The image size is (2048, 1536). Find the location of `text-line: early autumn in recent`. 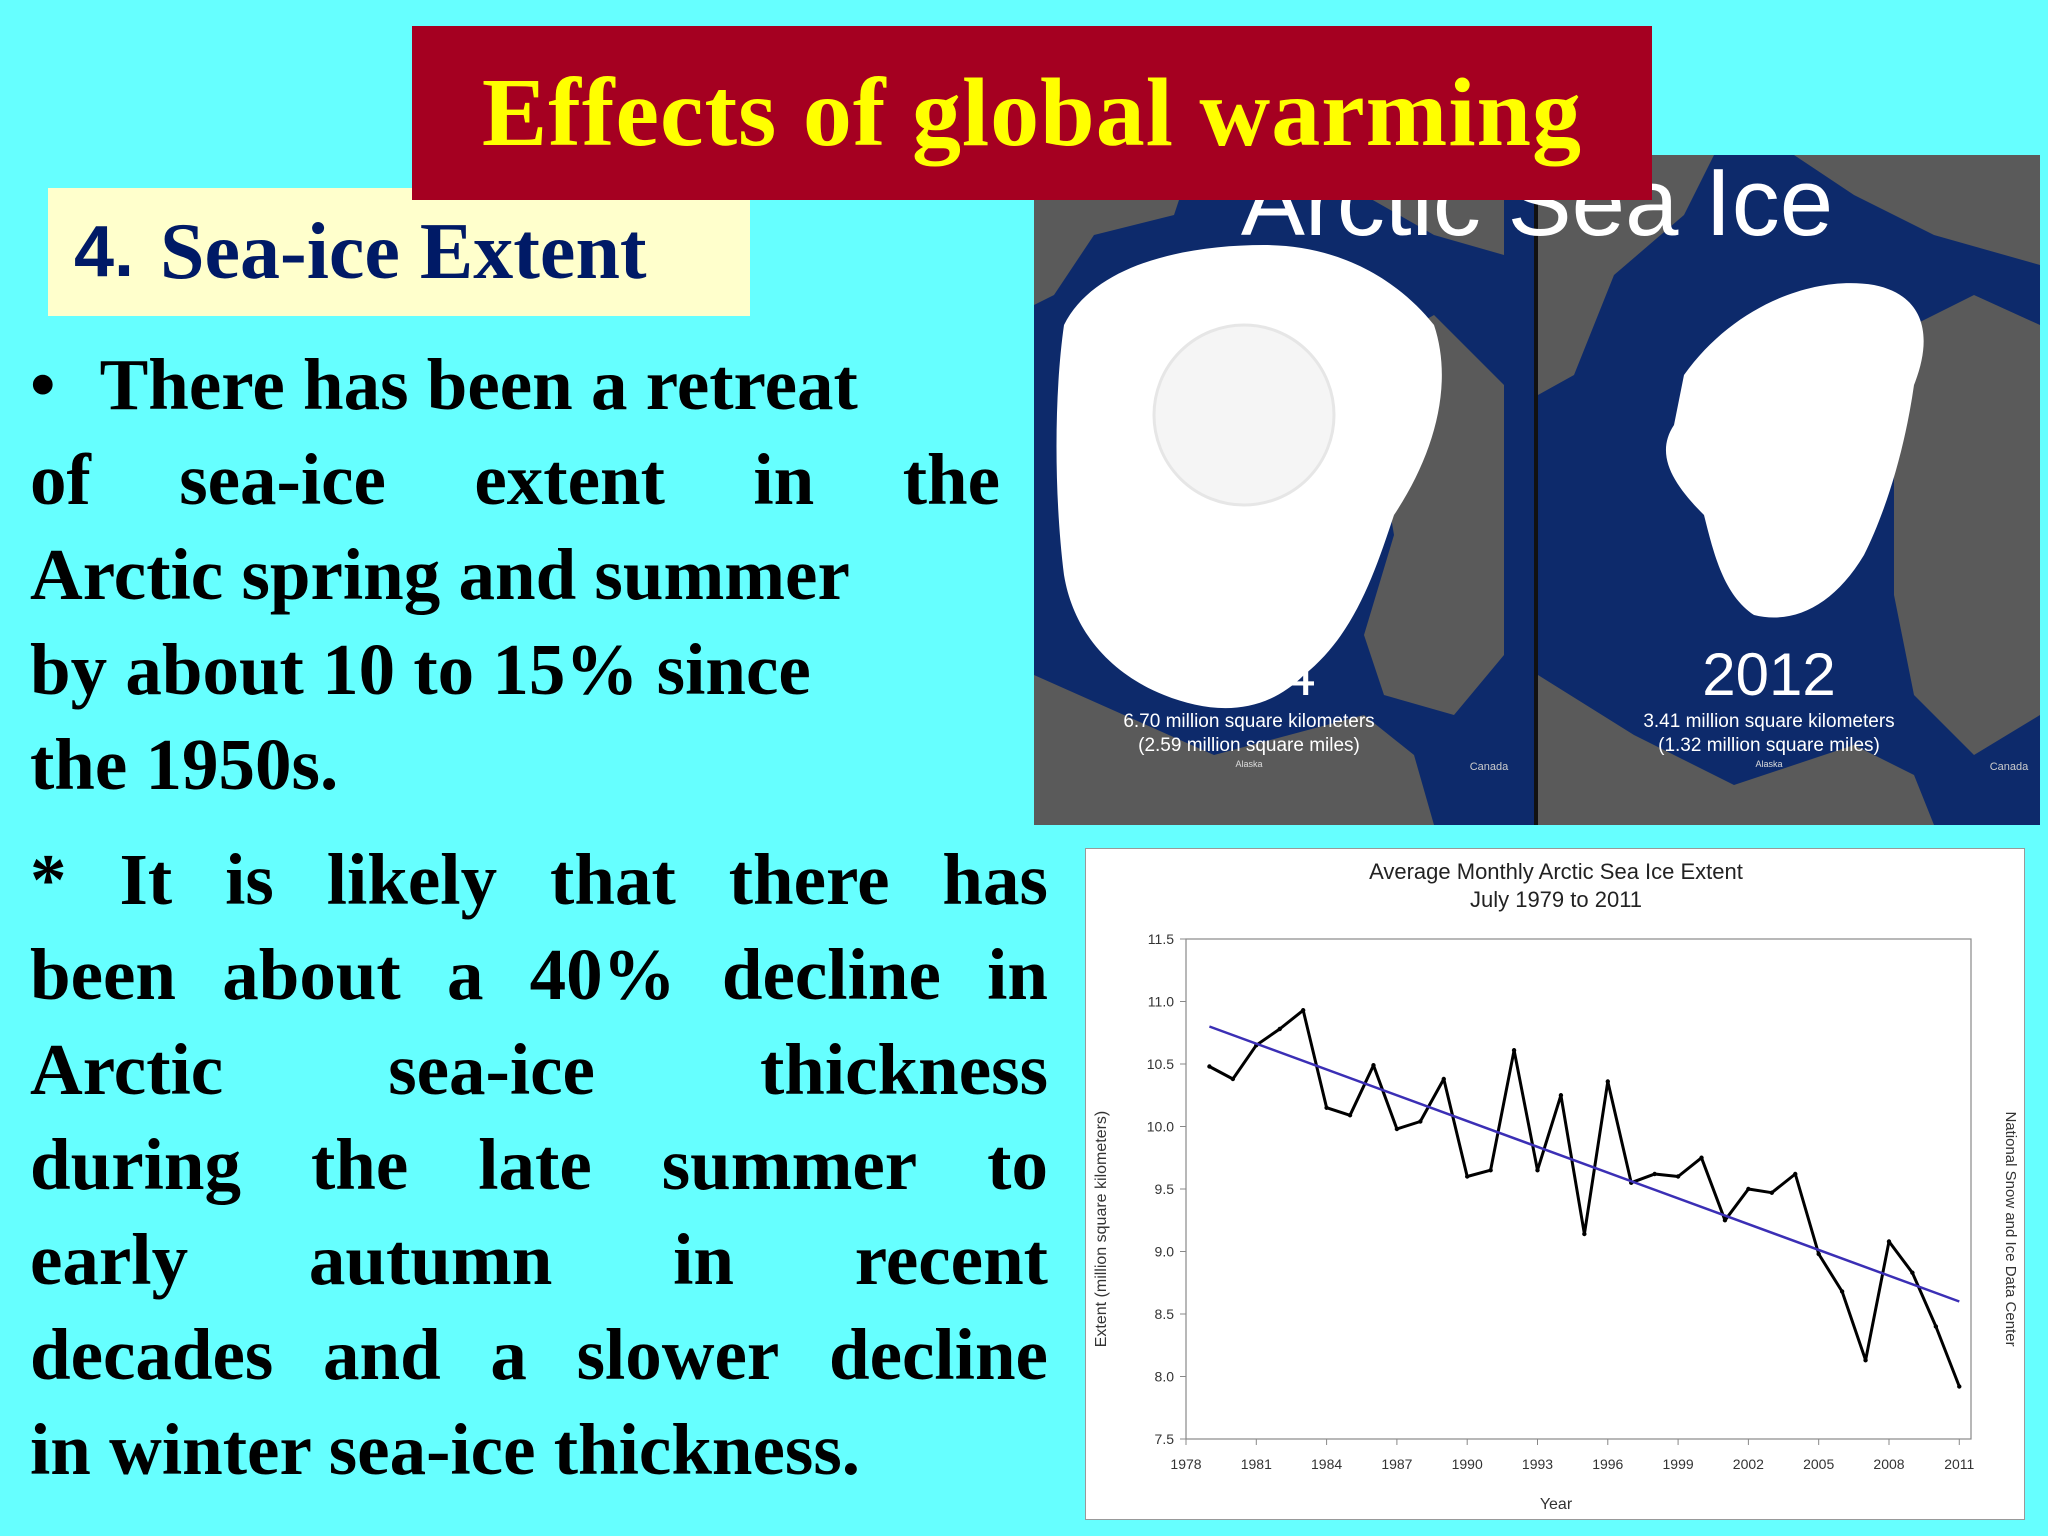

text-line: early autumn in recent is located at coordinates (539, 1259).